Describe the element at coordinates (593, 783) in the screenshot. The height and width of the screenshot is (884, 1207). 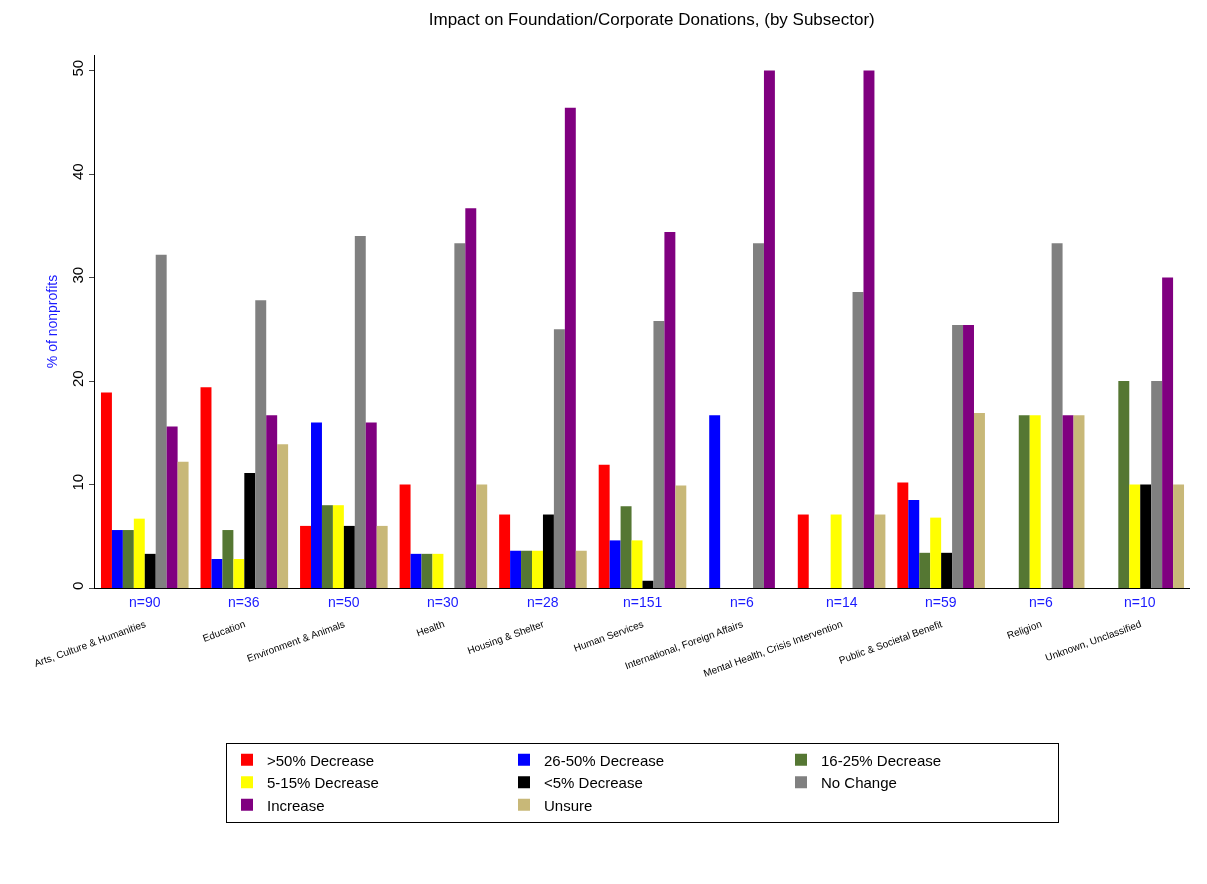
I see `legend-label: <5% Decrease` at that location.